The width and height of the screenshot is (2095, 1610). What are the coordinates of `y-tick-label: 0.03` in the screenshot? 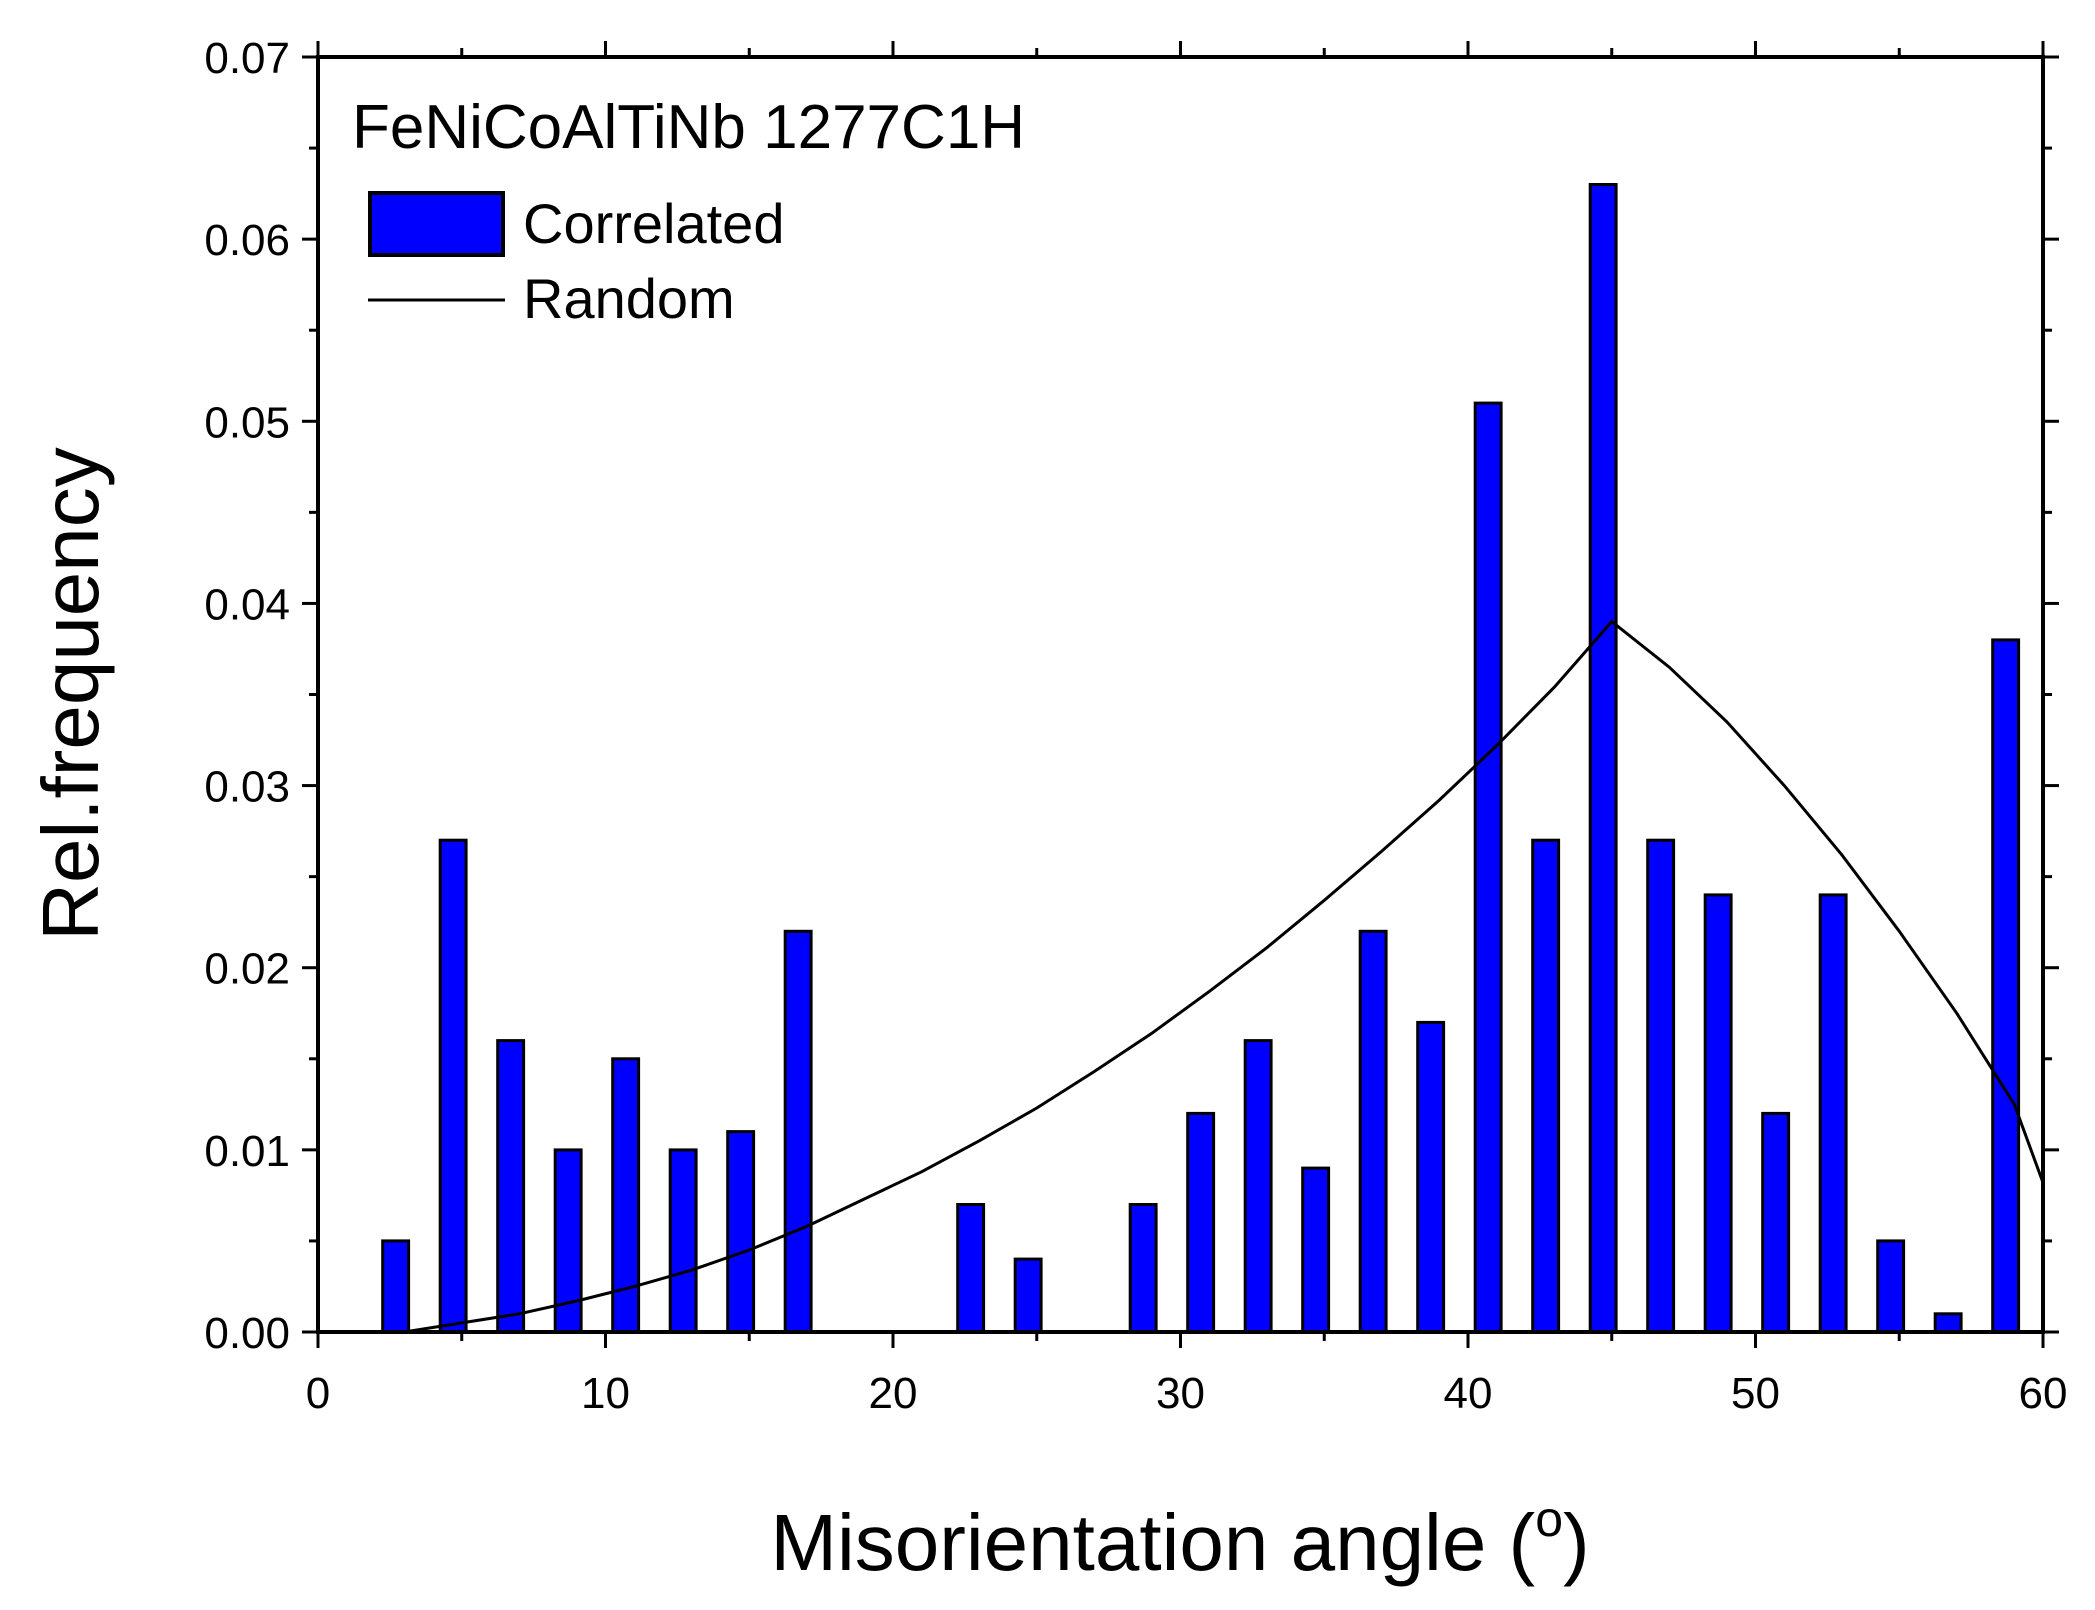 It's located at (247, 787).